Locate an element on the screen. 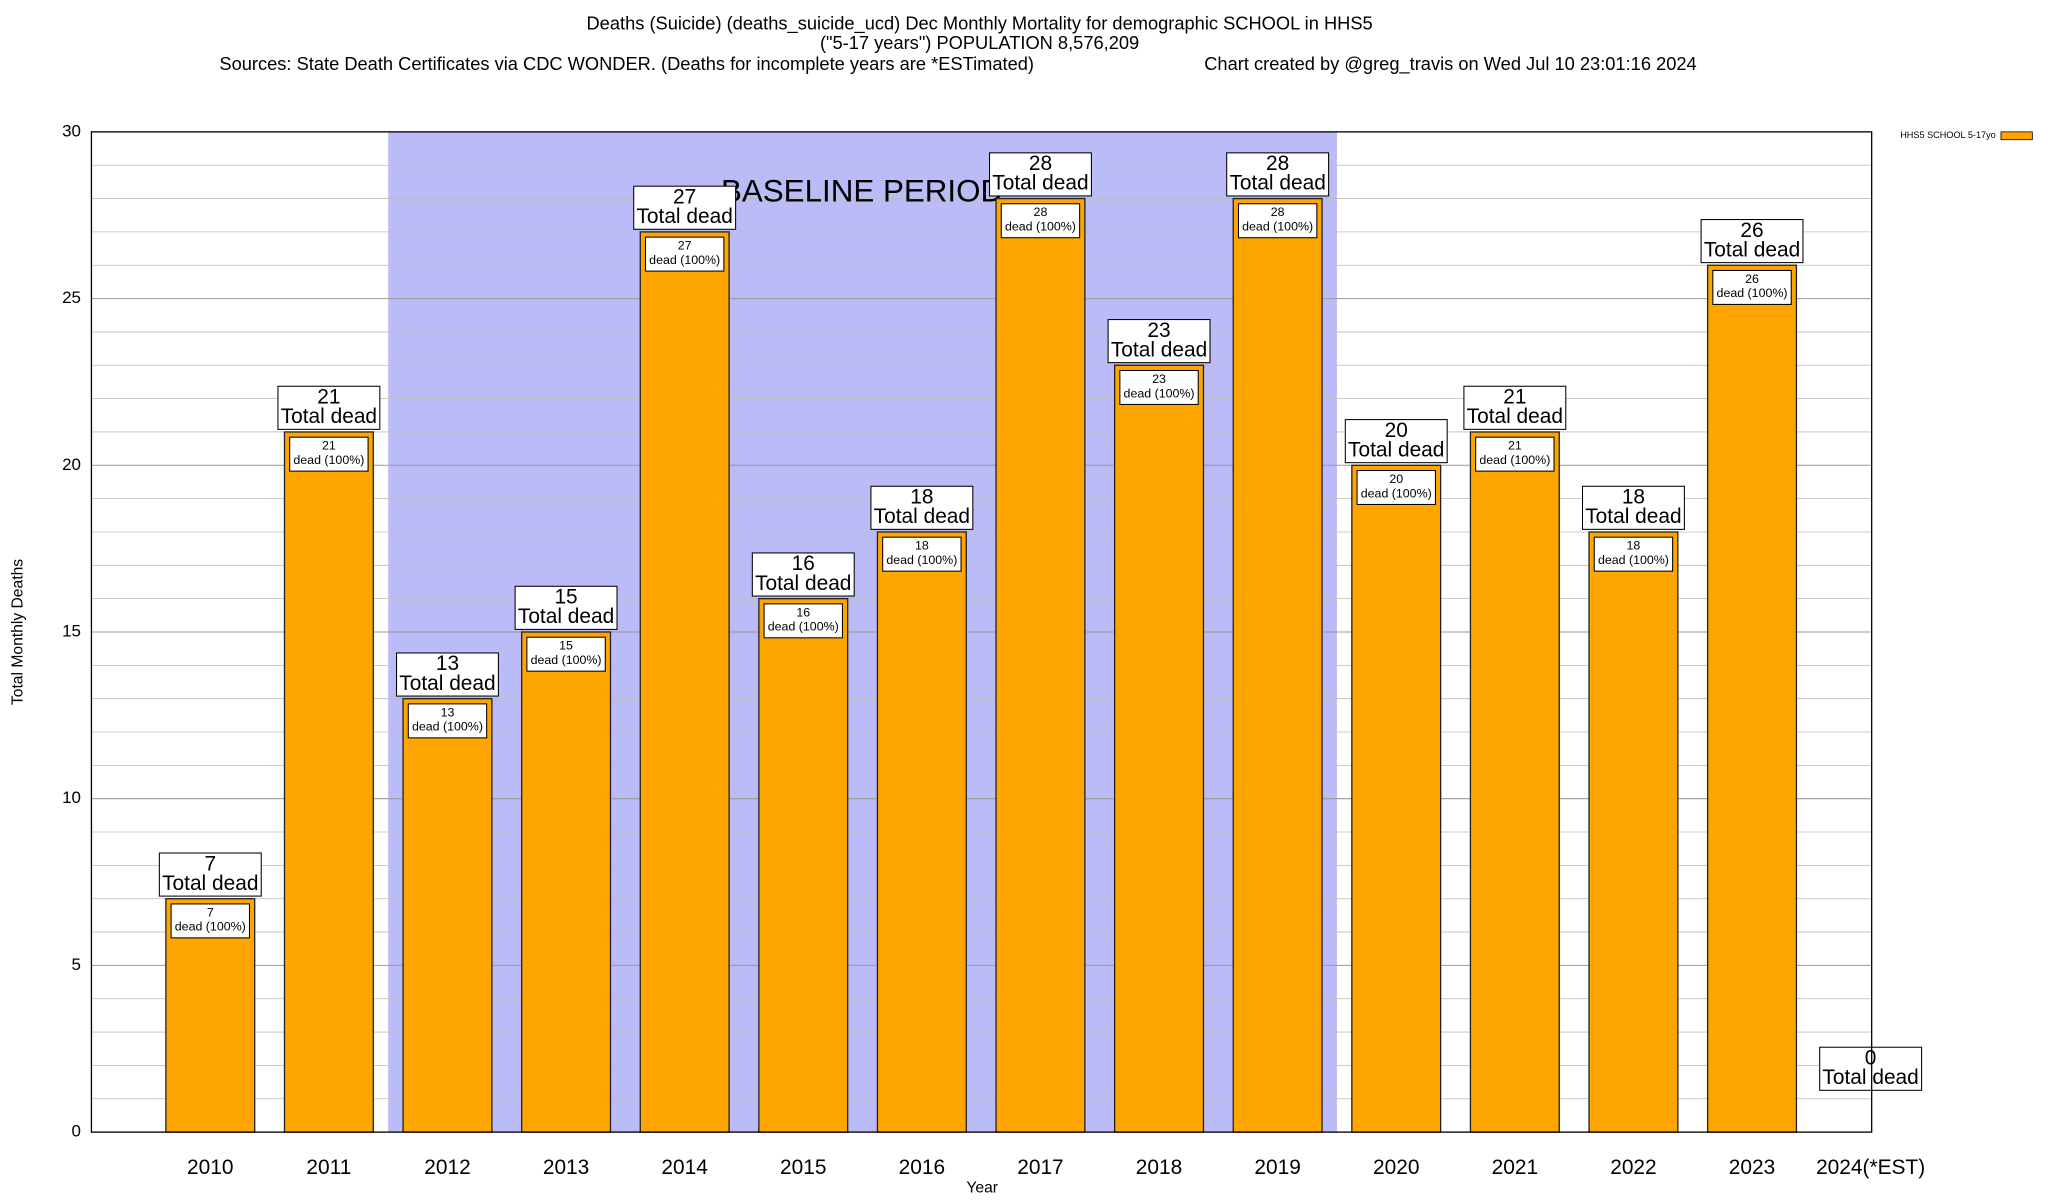 Image resolution: width=2048 pixels, height=1200 pixels. inner-value-label: 23 is located at coordinates (1159, 379).